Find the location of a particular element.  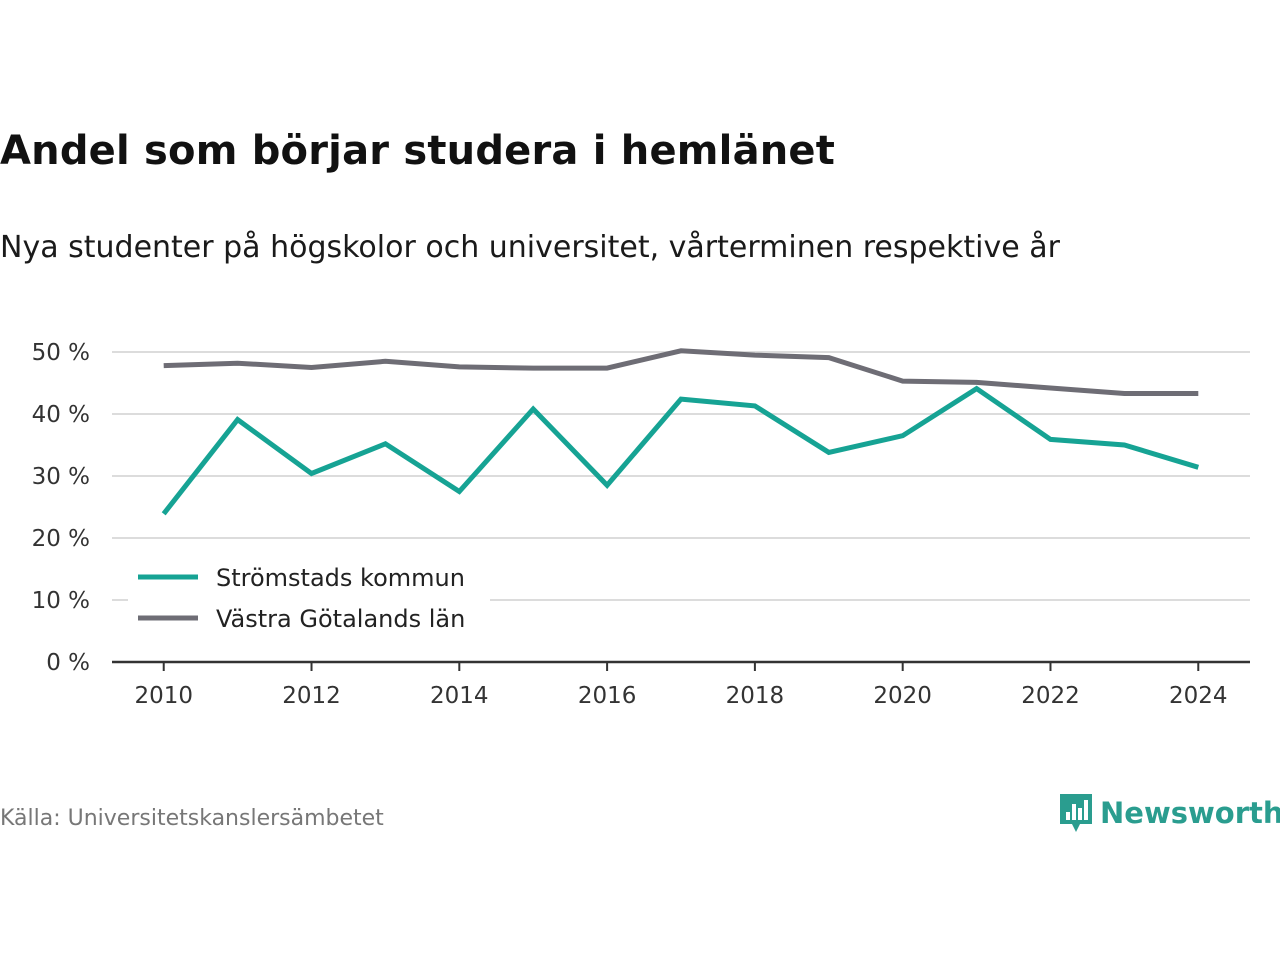

y-tick-label: 50 % is located at coordinates (61, 353).